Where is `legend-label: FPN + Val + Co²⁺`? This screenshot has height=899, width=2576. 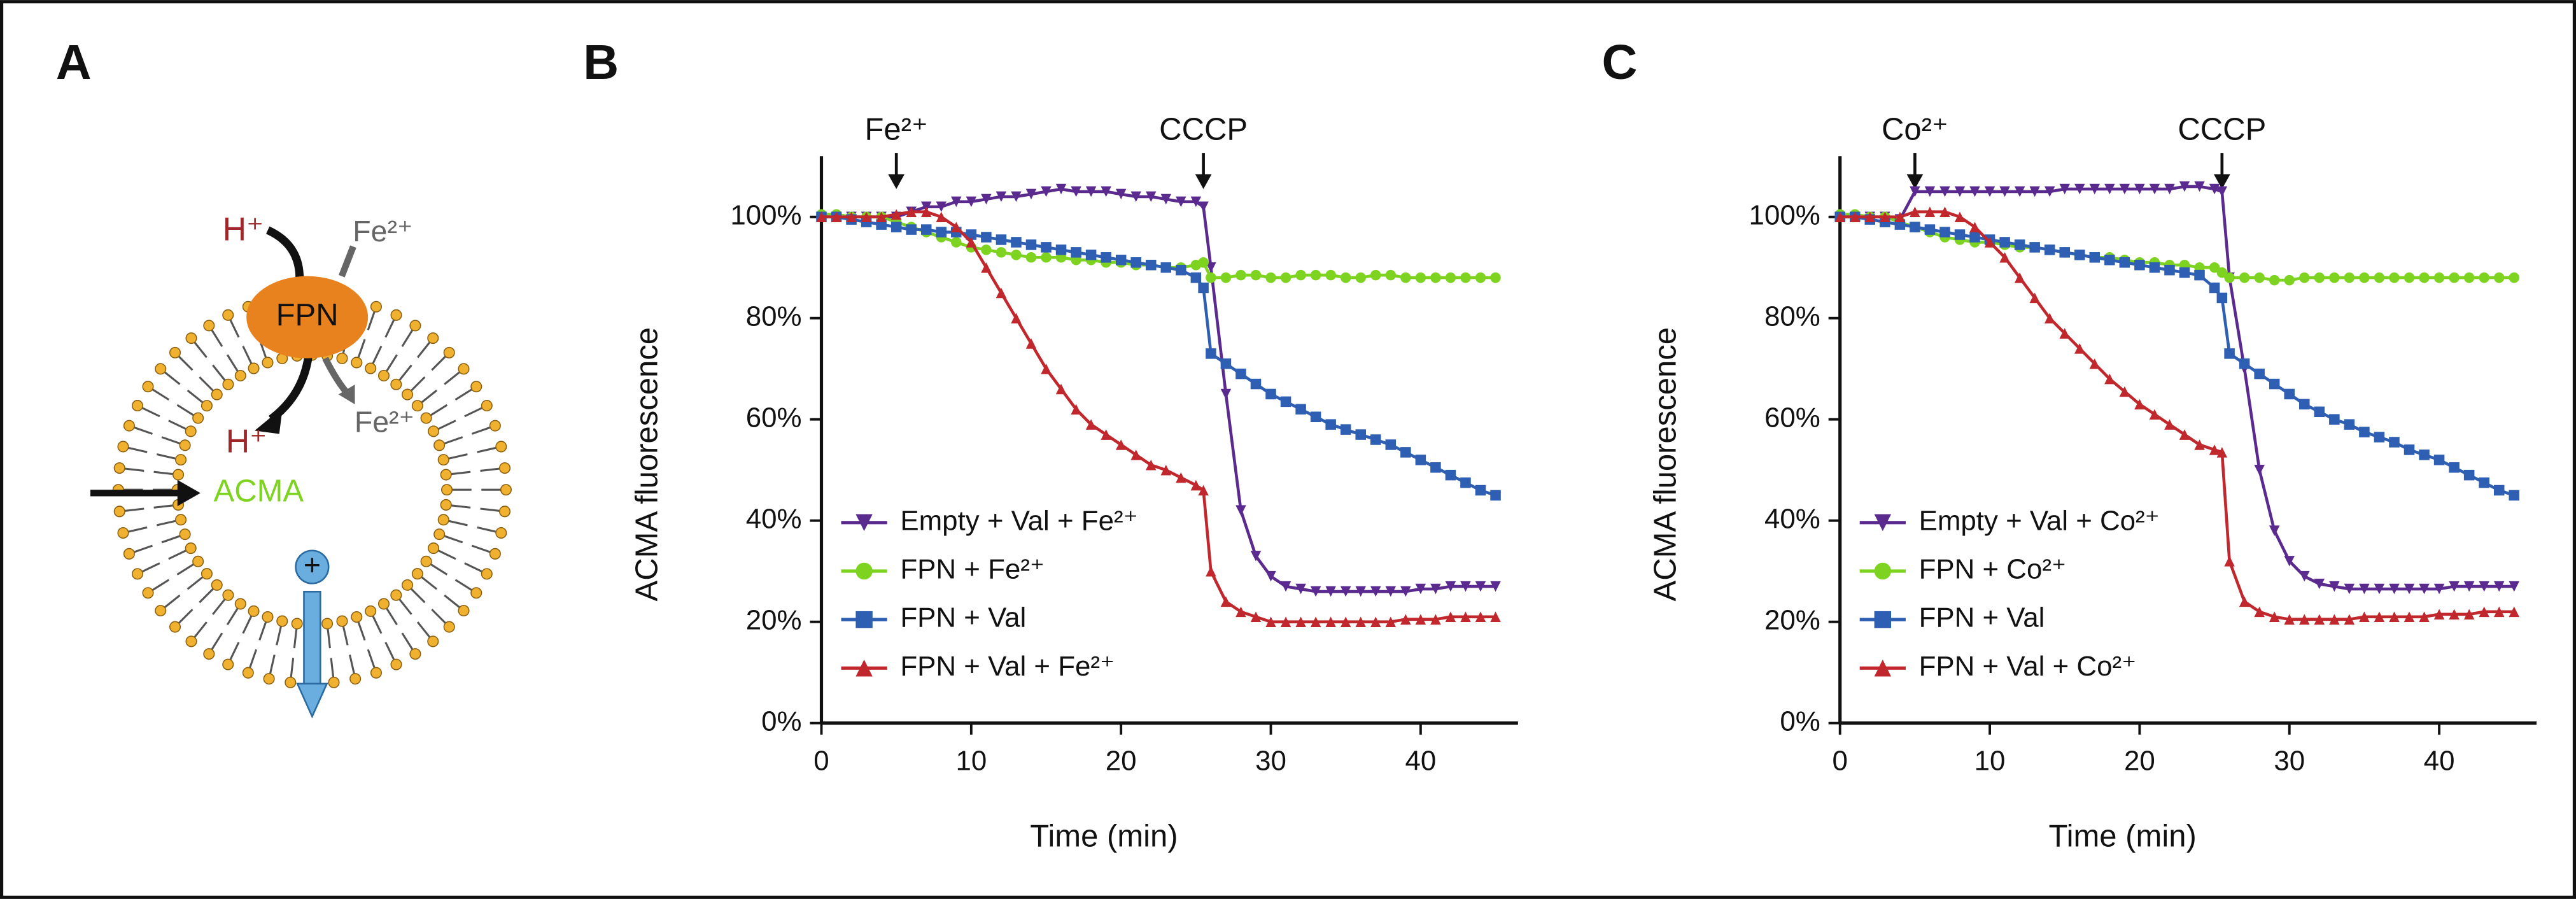
legend-label: FPN + Val + Co²⁺ is located at coordinates (2028, 666).